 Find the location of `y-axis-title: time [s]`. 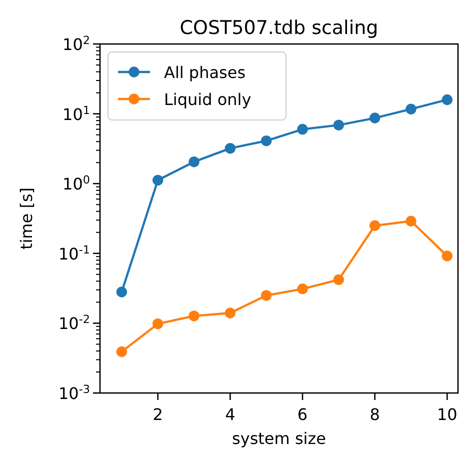

y-axis-title: time [s] is located at coordinates (26, 218).